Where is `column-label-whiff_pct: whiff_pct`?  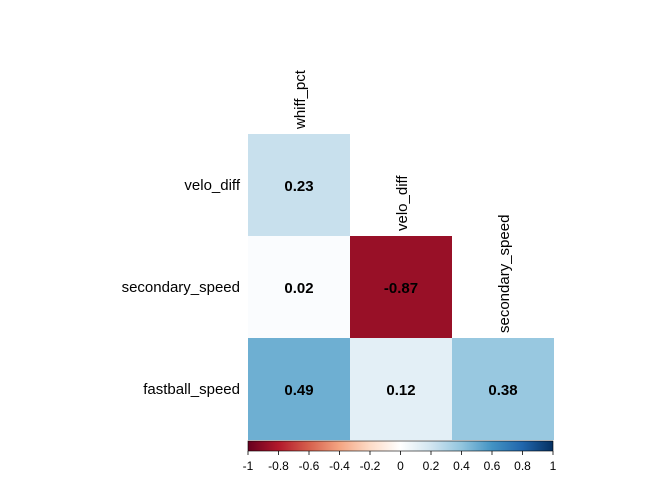 column-label-whiff_pct: whiff_pct is located at coordinates (300, 99).